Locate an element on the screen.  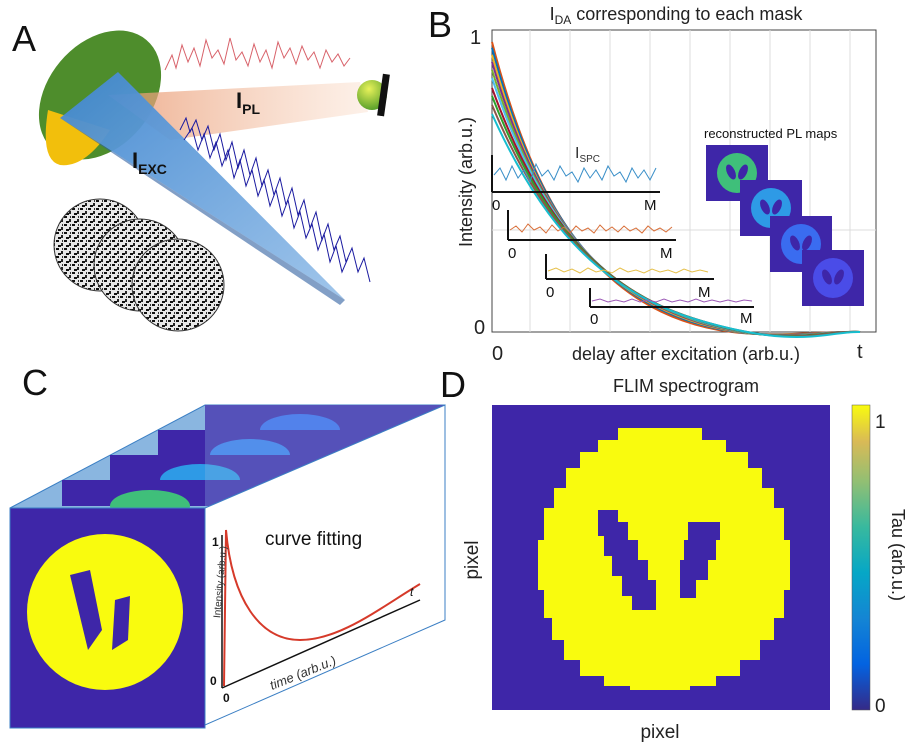
panel-c-letter: C is located at coordinates (35, 382).